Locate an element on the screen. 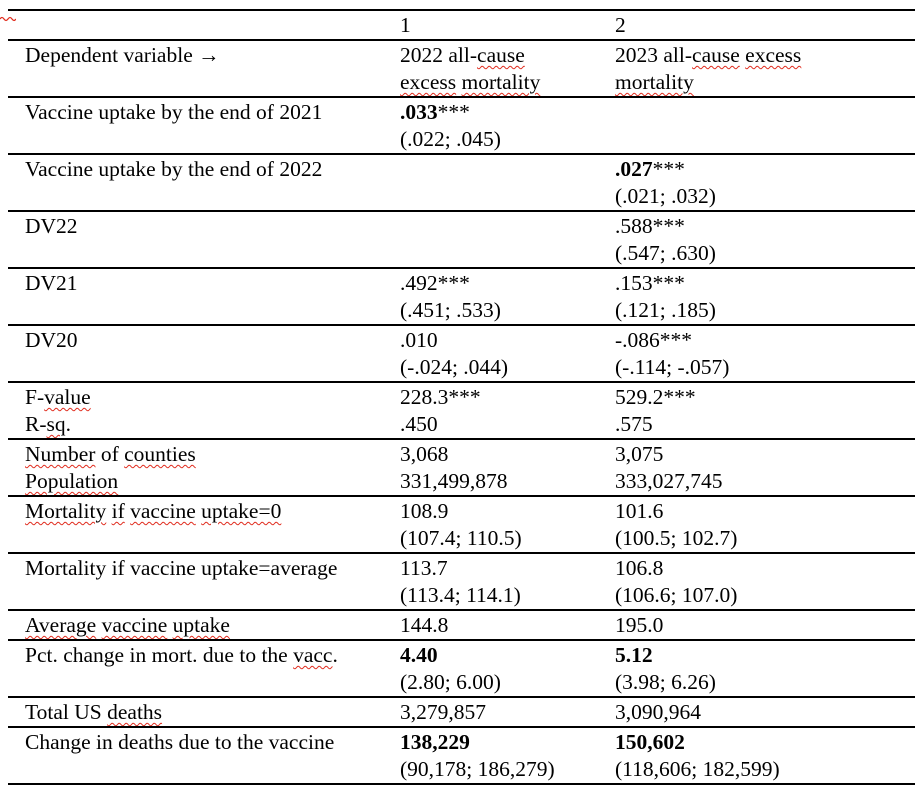 The width and height of the screenshot is (919, 790). cell-pct-change-mortality-model-1: 4.40 (2.80; 6.00) is located at coordinates (507, 668).